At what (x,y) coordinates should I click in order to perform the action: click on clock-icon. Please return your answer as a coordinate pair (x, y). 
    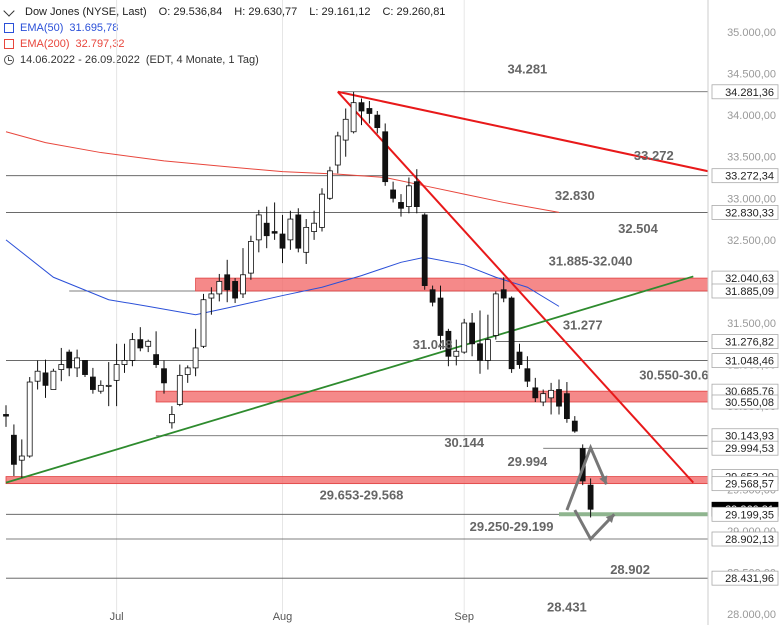
    Looking at the image, I should click on (9, 60).